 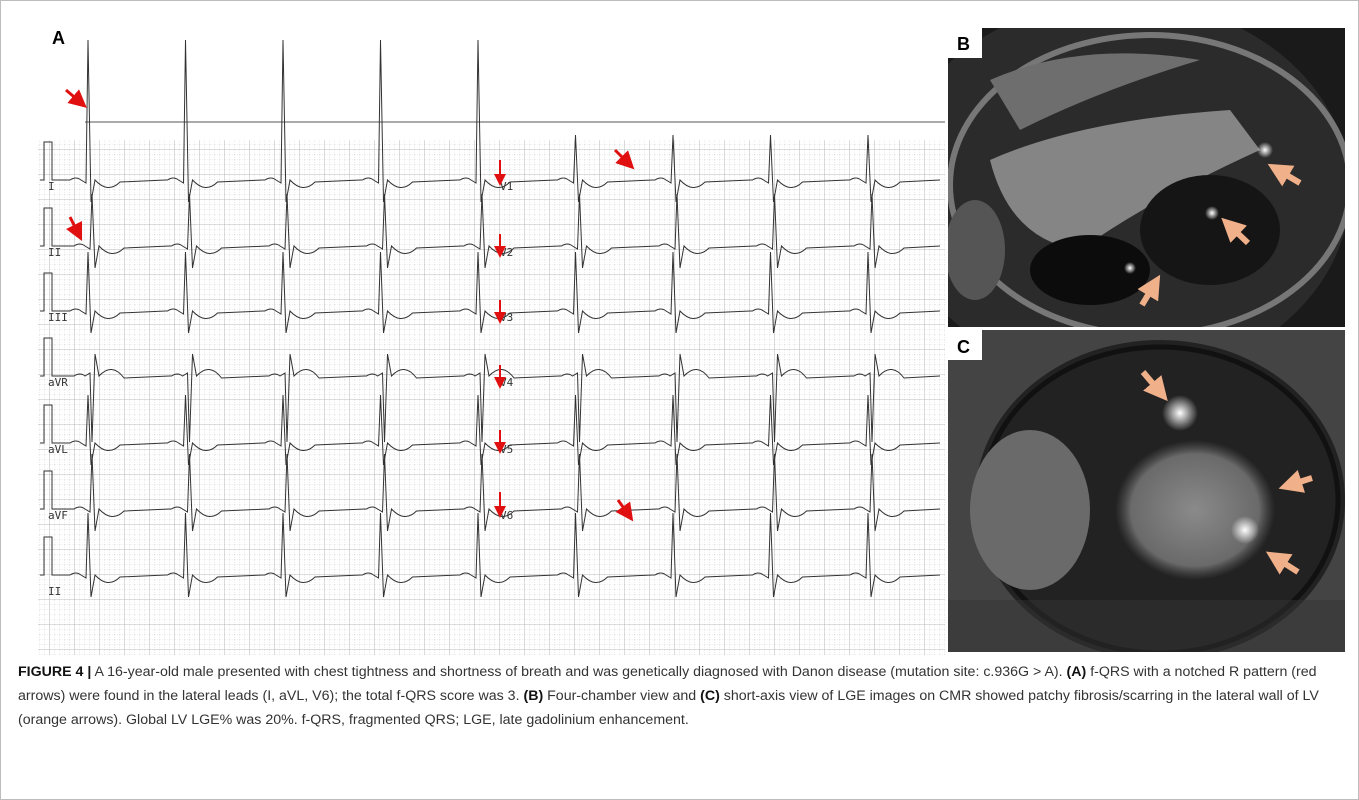 What do you see at coordinates (58, 317) in the screenshot?
I see `lead-label: III` at bounding box center [58, 317].